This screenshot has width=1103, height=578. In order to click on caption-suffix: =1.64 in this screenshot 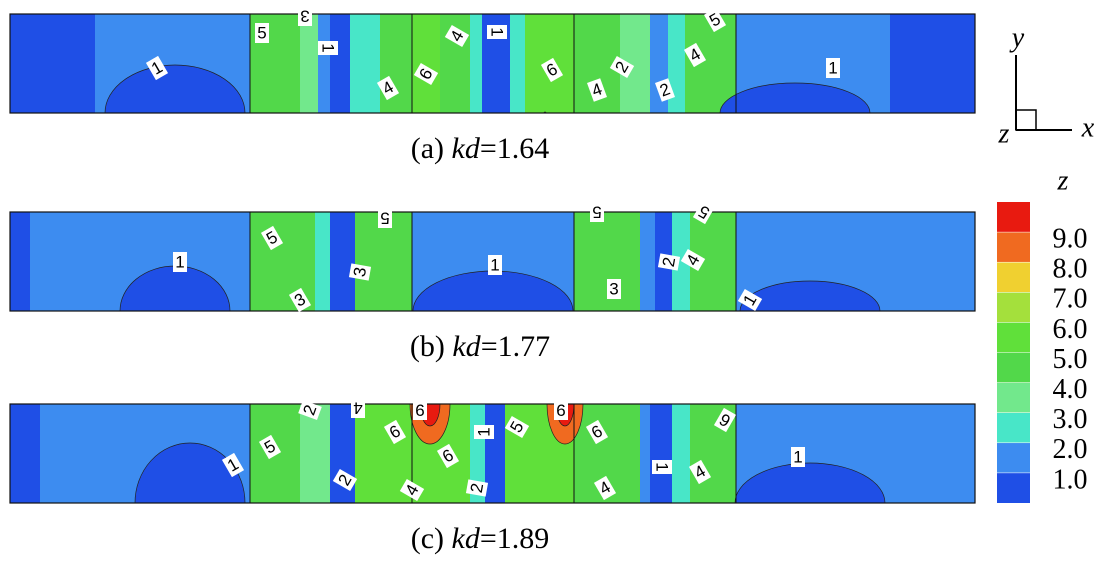, I will do `click(514, 148)`.